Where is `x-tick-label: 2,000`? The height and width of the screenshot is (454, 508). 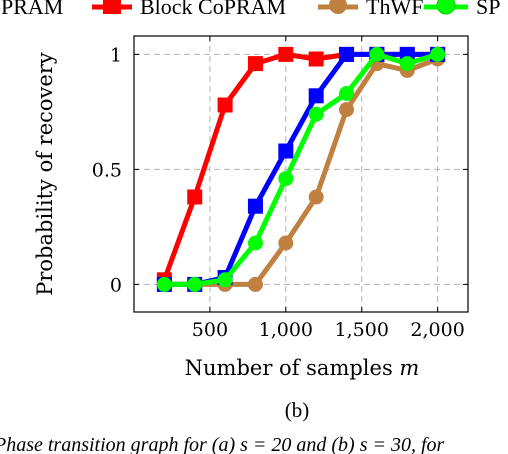
x-tick-label: 2,000 is located at coordinates (437, 330).